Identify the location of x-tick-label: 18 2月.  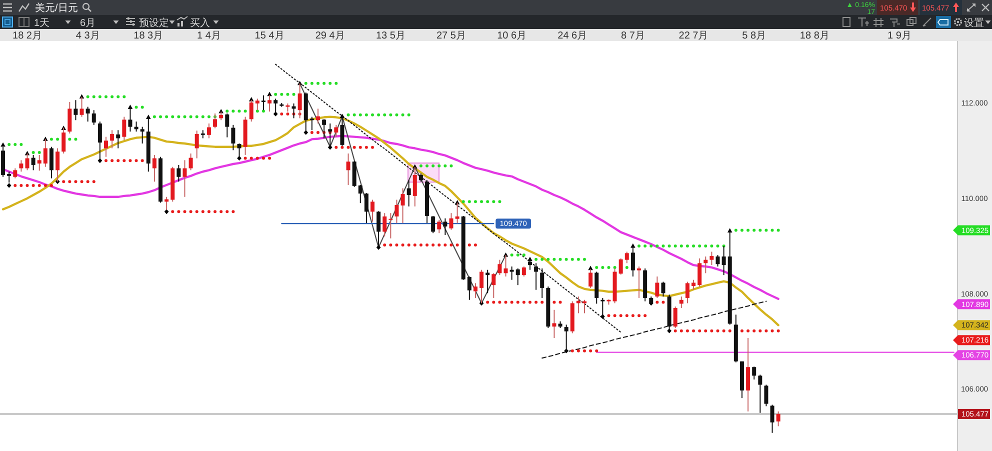
(27, 36).